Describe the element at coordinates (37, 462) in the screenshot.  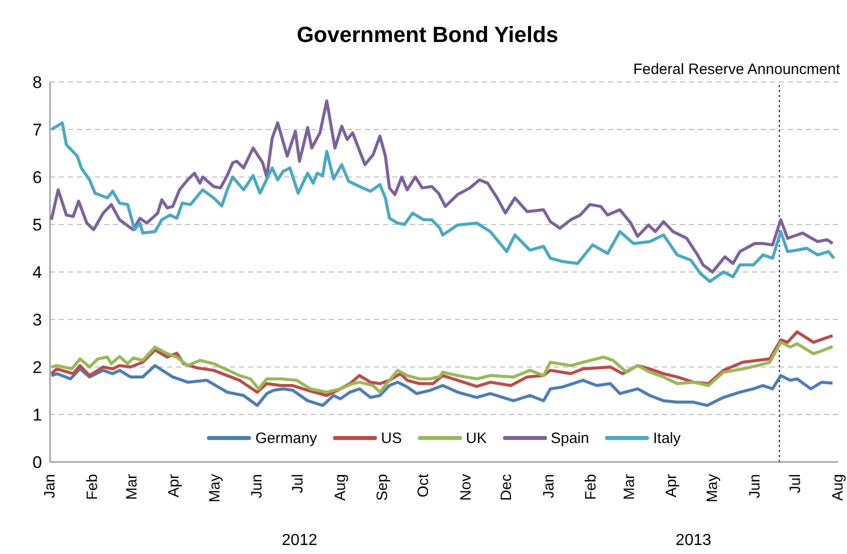
I see `y-tick-label: 0` at that location.